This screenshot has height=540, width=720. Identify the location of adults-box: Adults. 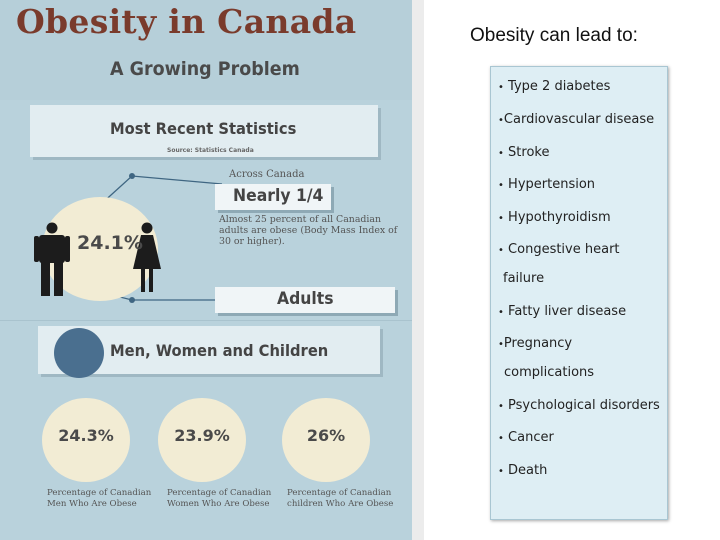
(305, 300).